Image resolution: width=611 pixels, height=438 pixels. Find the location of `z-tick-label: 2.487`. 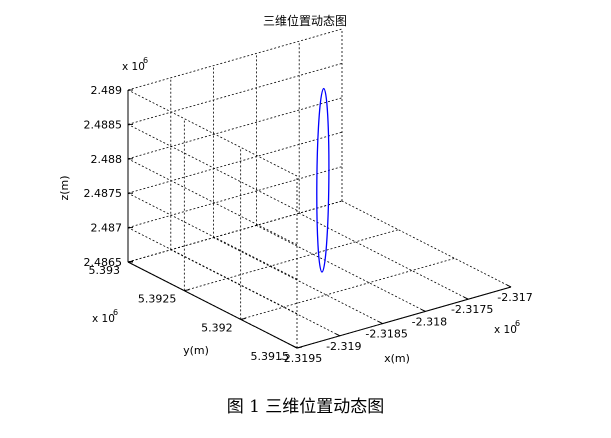

z-tick-label: 2.487 is located at coordinates (107, 228).